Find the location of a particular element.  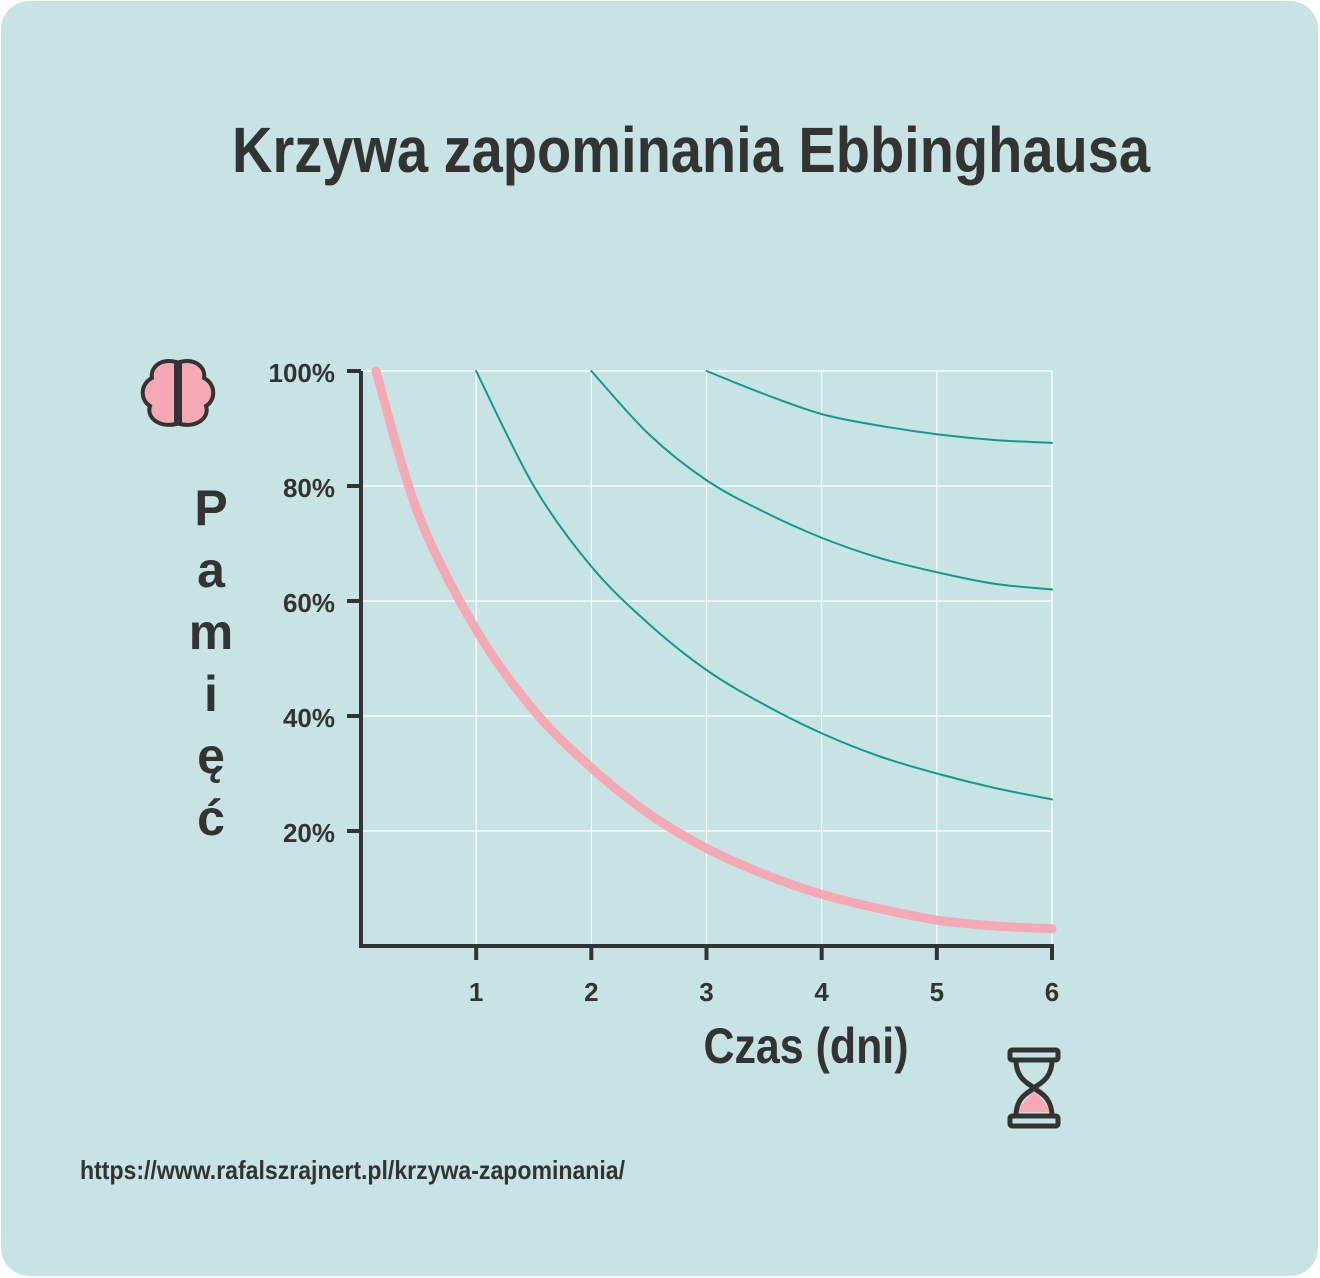

y-tick-label: 60% is located at coordinates (309, 603).